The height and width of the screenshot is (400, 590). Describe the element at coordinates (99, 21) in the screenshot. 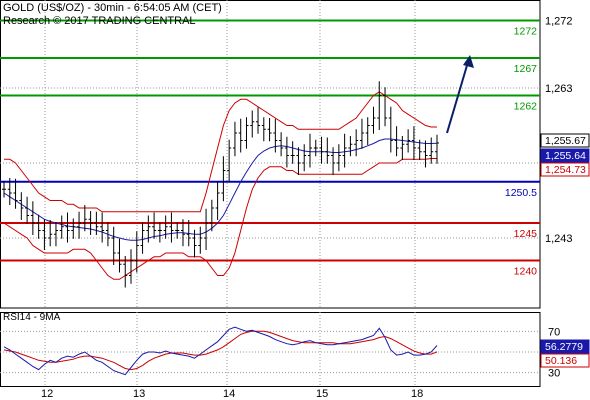

I see `chart-subtitle: Research © 2017 TRADING CENTRAL` at that location.